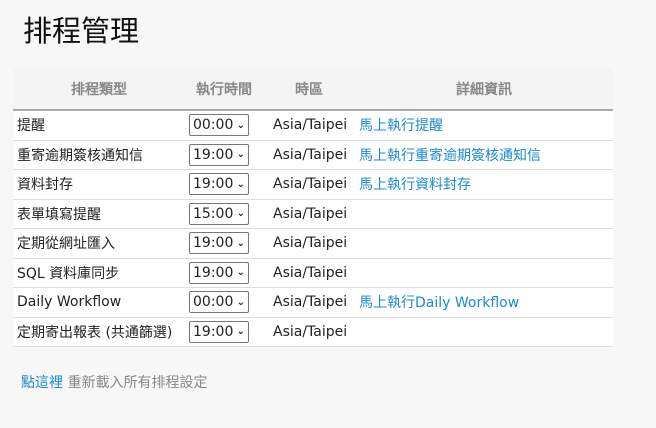 This screenshot has height=428, width=656. Describe the element at coordinates (99, 243) in the screenshot. I see `schedule-type: 定期從網址匯入` at that location.